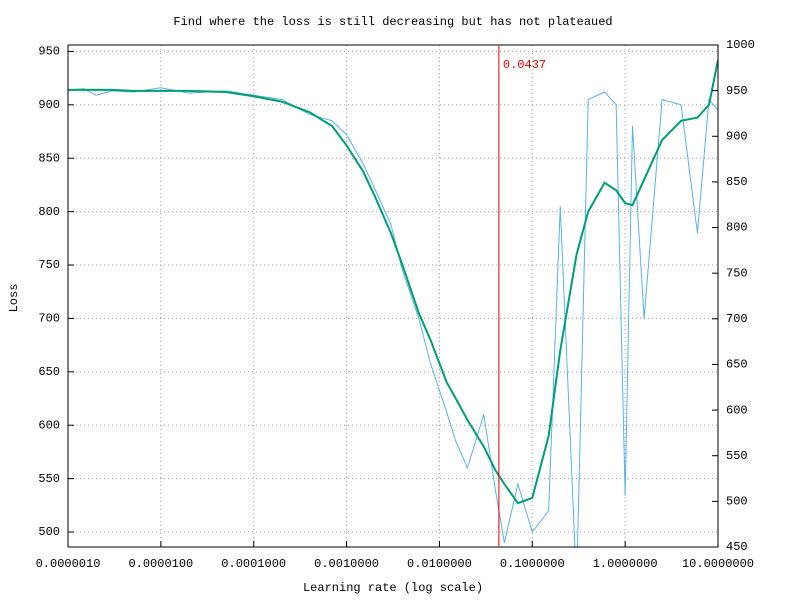 This screenshot has height=600, width=800. What do you see at coordinates (737, 182) in the screenshot?
I see `y2-tick-label: 850` at bounding box center [737, 182].